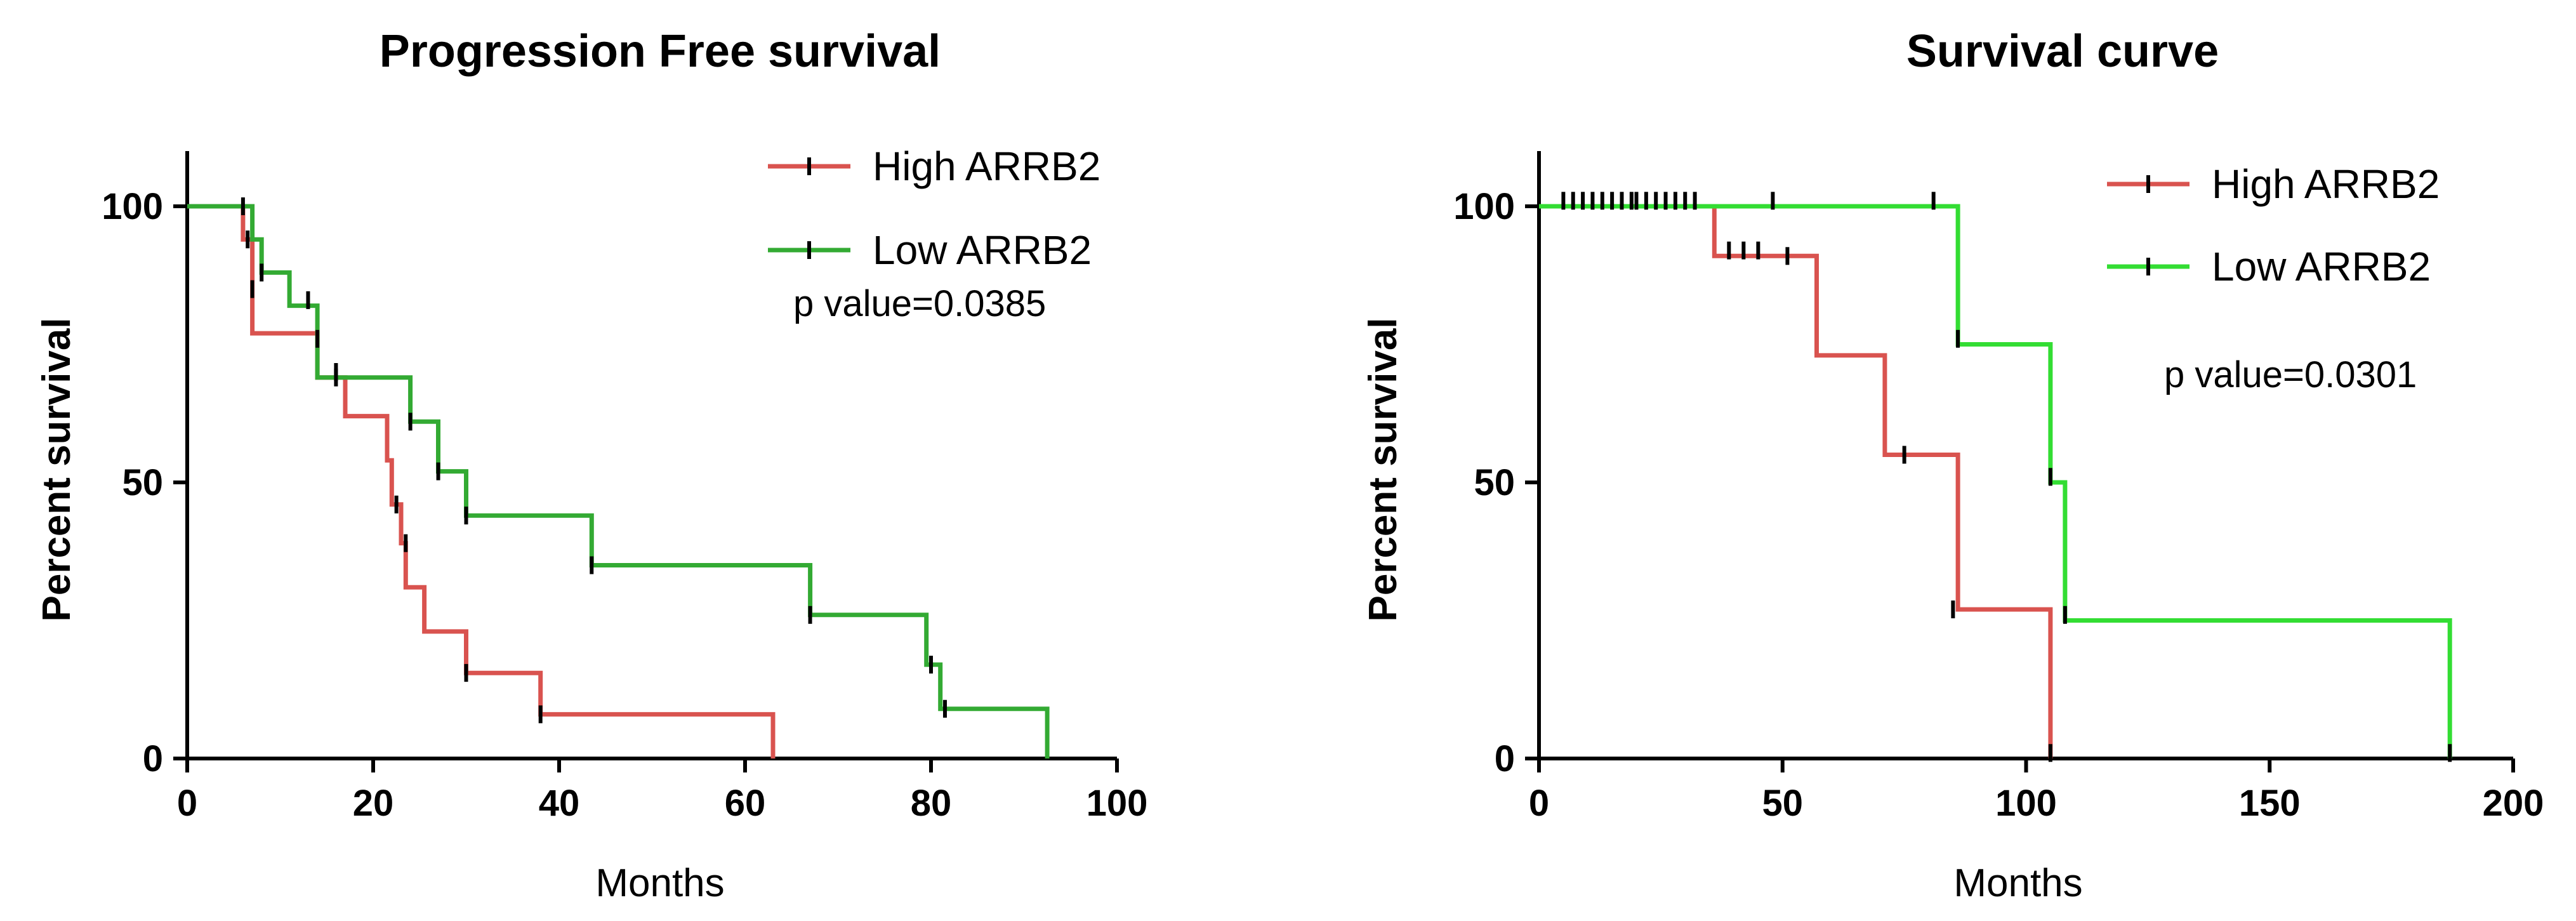  I want to click on pfs-x-tick-label: 40, so click(559, 804).